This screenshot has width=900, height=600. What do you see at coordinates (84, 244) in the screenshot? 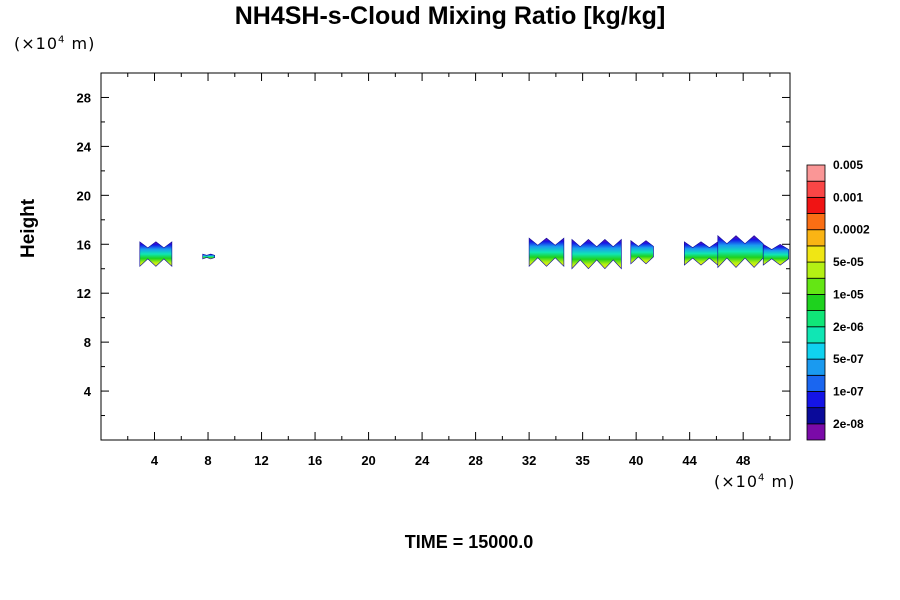
I see `y-tick-label: 16` at bounding box center [84, 244].